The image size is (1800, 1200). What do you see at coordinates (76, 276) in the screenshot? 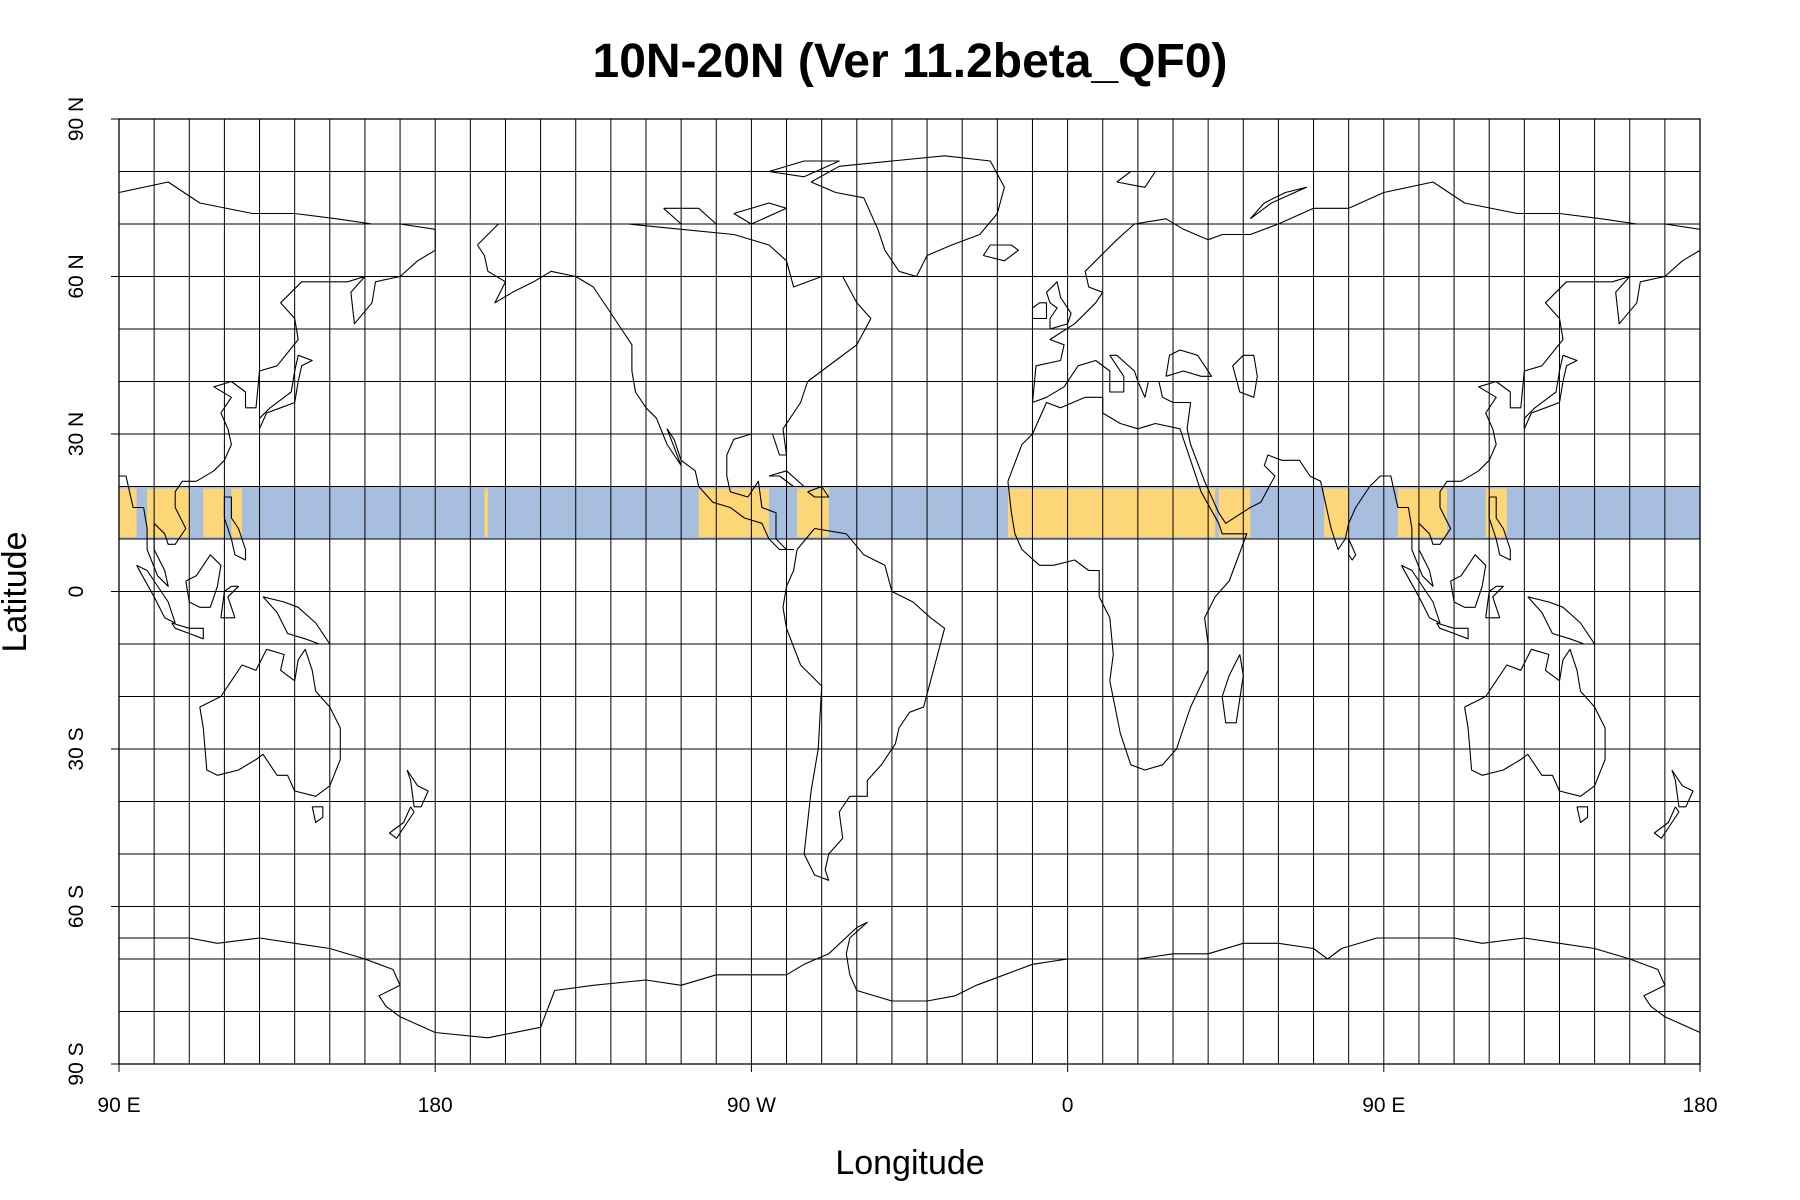
I see `y-tick-label: 60 N` at bounding box center [76, 276].